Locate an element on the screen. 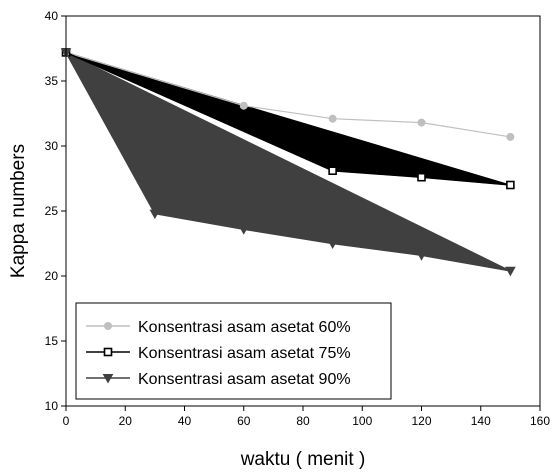 The image size is (552, 476). y-tick-label: 15 is located at coordinates (52, 341).